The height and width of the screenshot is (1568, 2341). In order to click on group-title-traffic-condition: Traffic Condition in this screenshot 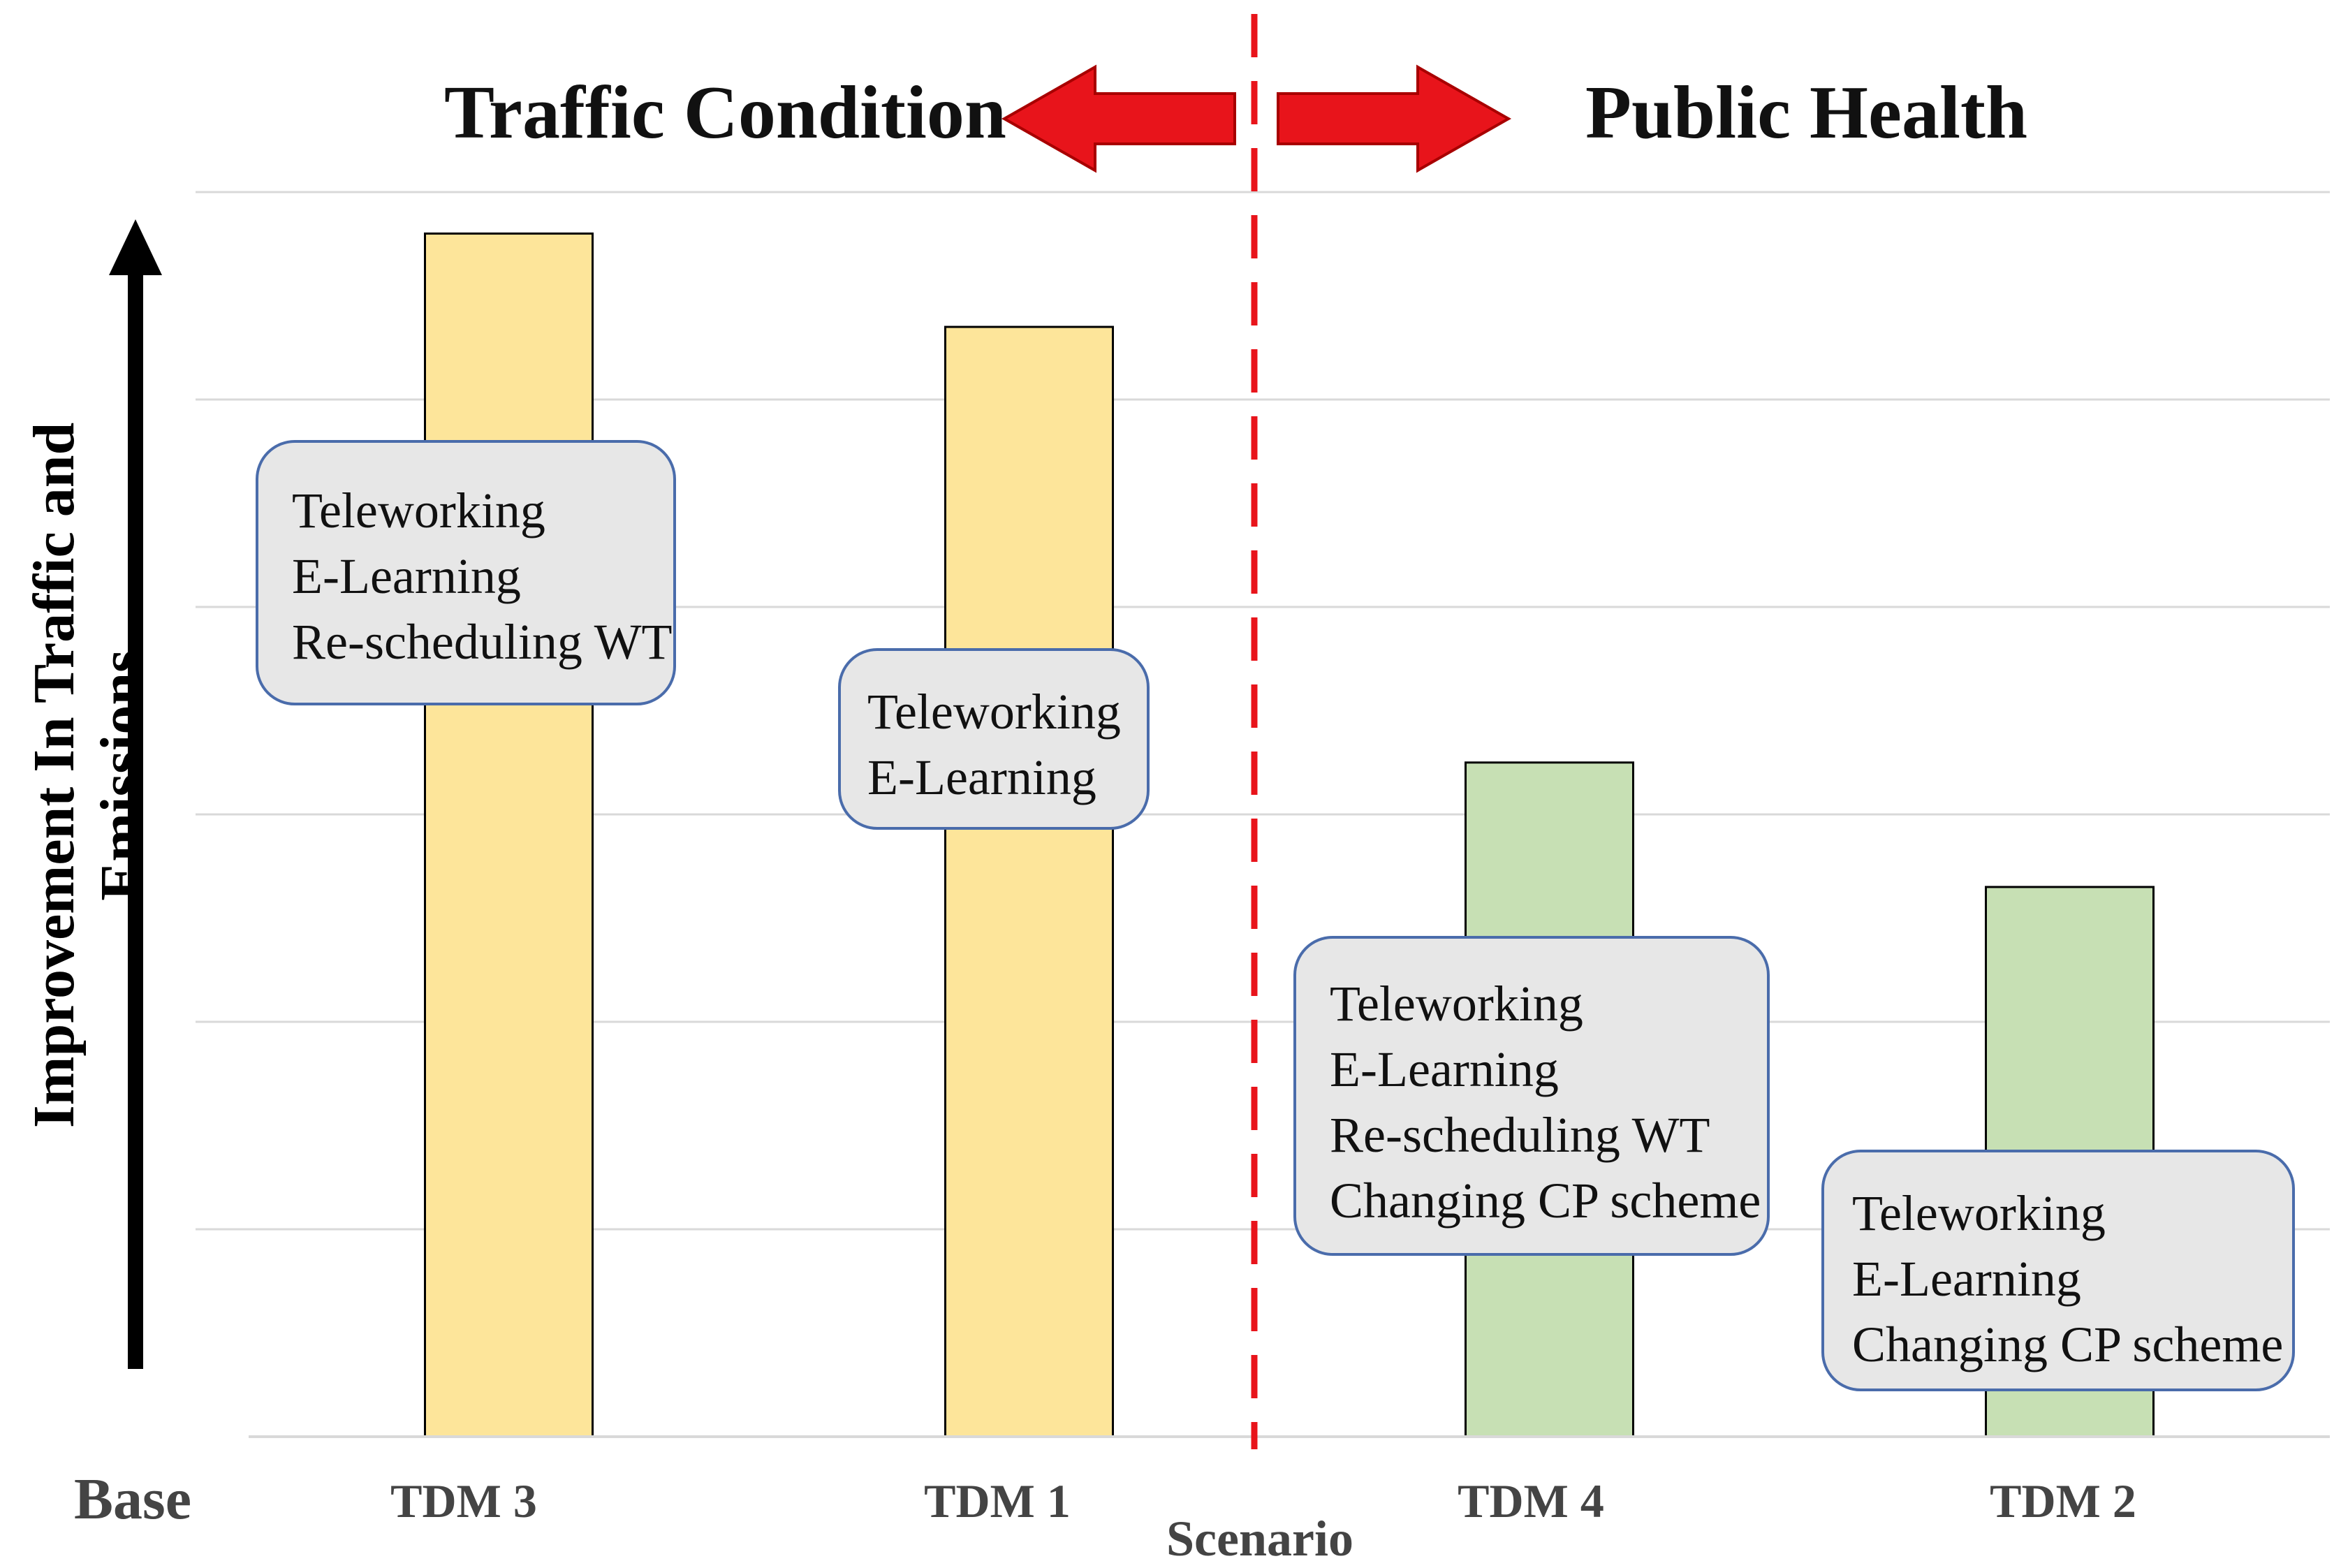, I will do `click(725, 113)`.